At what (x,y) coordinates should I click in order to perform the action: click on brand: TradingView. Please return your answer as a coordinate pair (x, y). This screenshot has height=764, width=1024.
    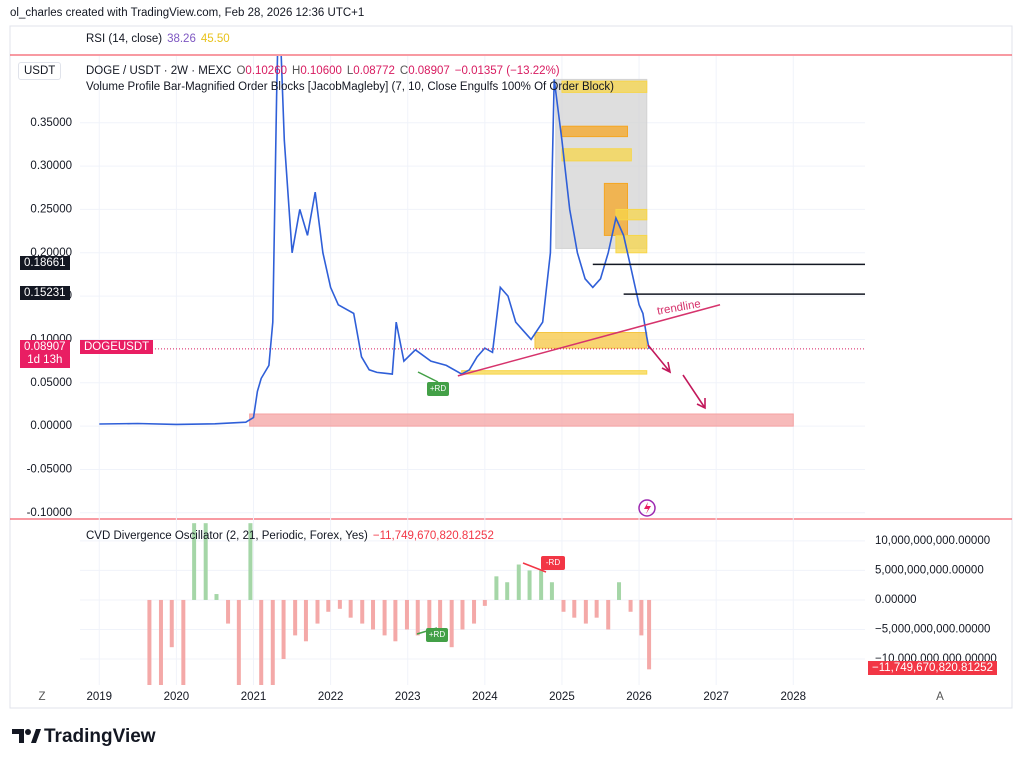
    Looking at the image, I should click on (100, 736).